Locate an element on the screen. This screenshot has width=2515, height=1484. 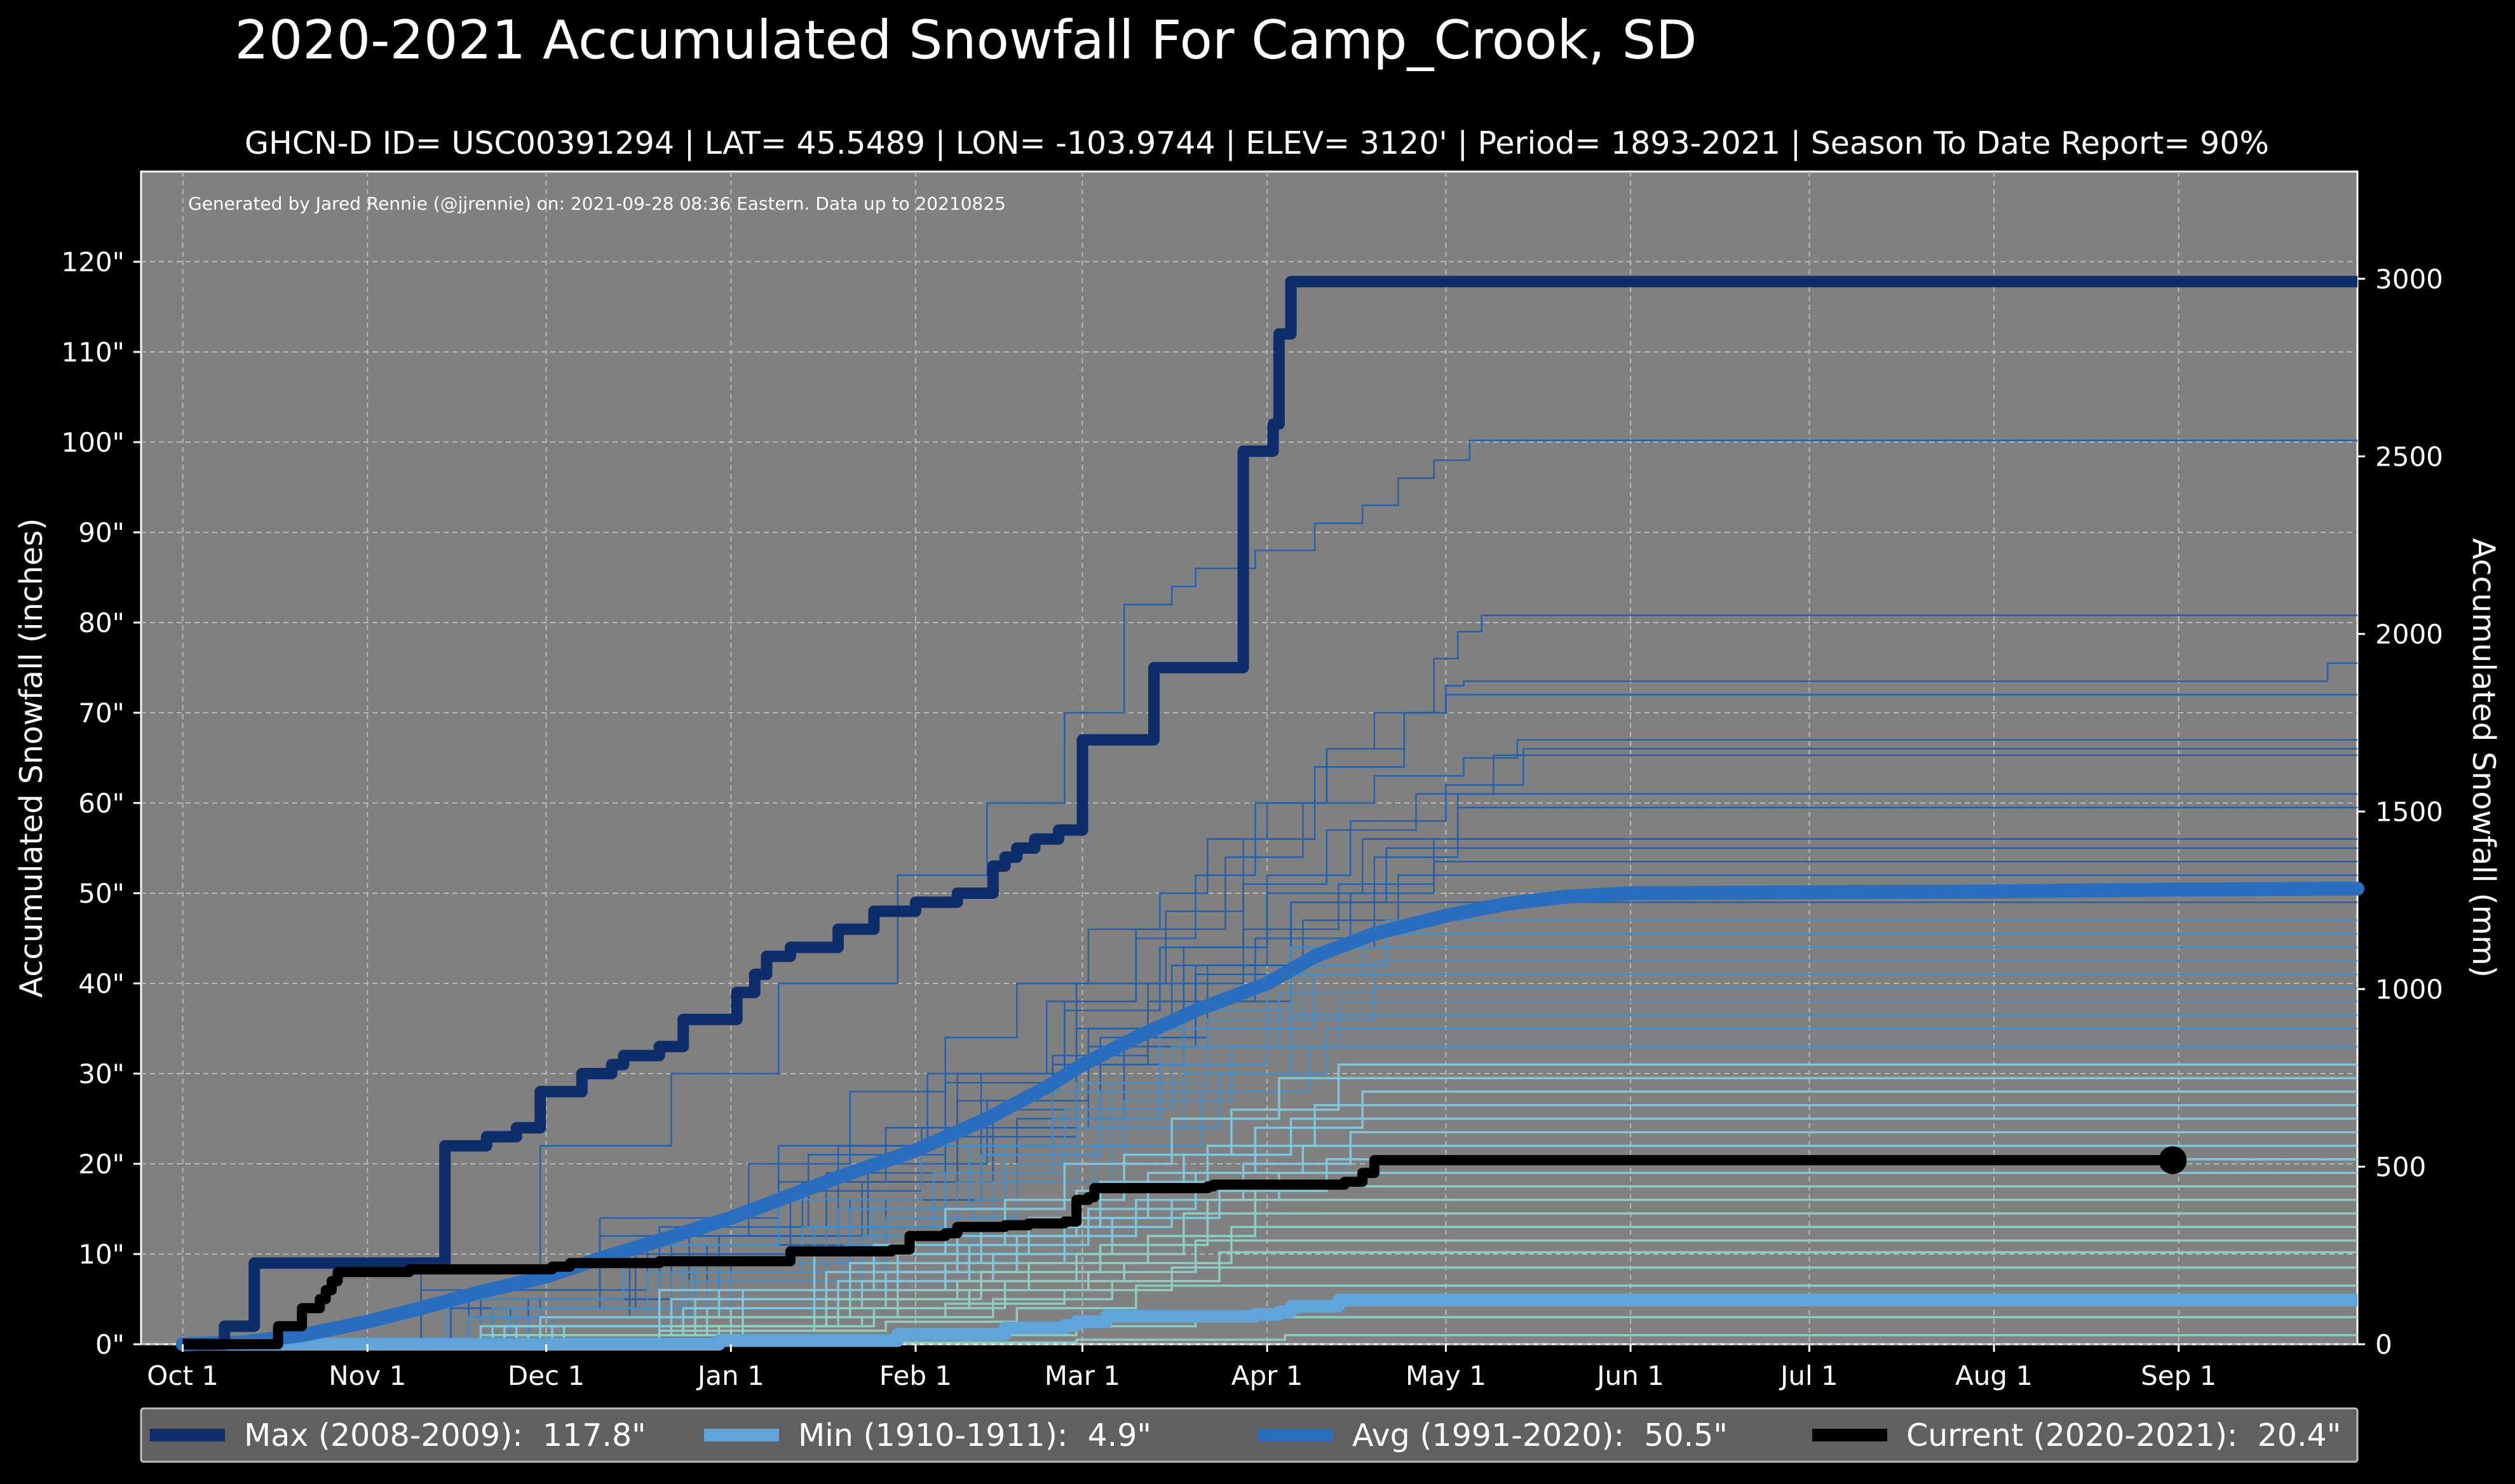
y-tick-label: 60" is located at coordinates (101, 803).